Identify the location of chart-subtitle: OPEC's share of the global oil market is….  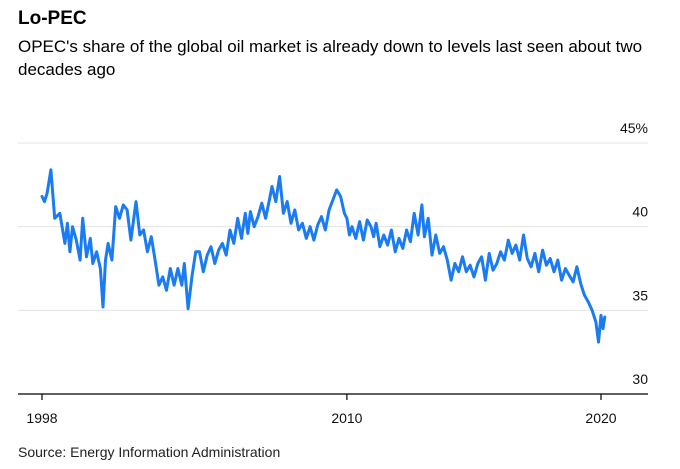
(330, 58).